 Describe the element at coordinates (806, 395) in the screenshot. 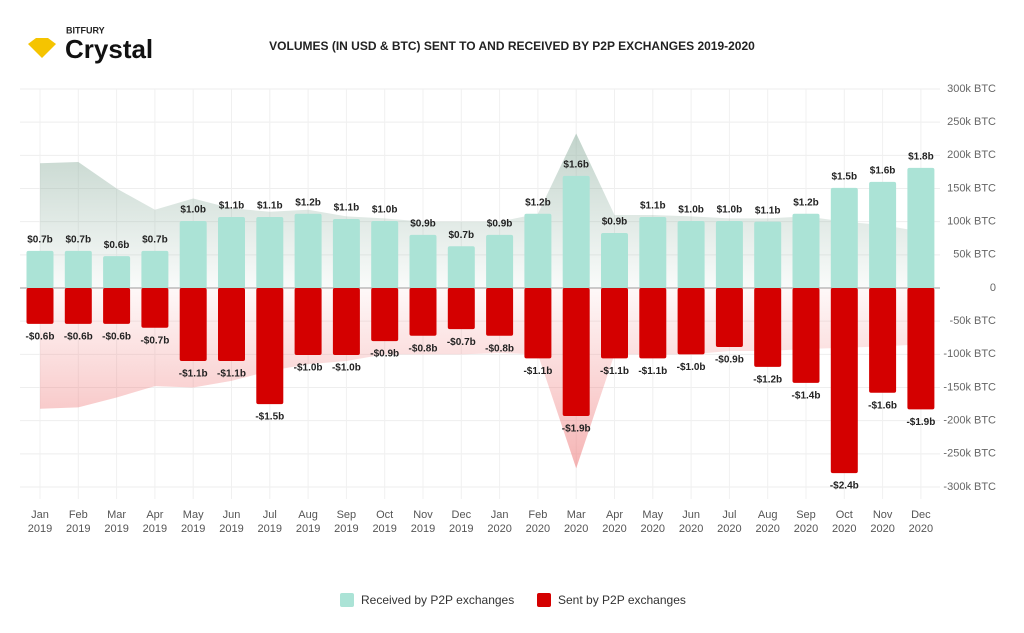

I see `value-label: -$1.4b` at that location.